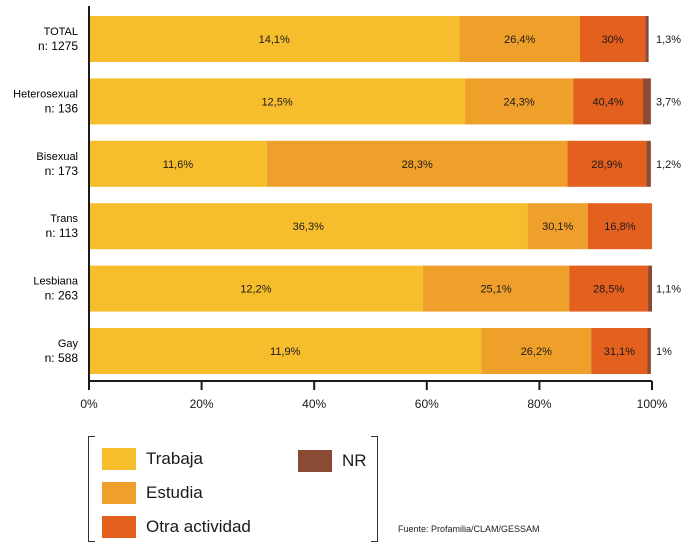 Image resolution: width=686 pixels, height=547 pixels. Describe the element at coordinates (57, 157) in the screenshot. I see `category-label: Bisexual` at that location.